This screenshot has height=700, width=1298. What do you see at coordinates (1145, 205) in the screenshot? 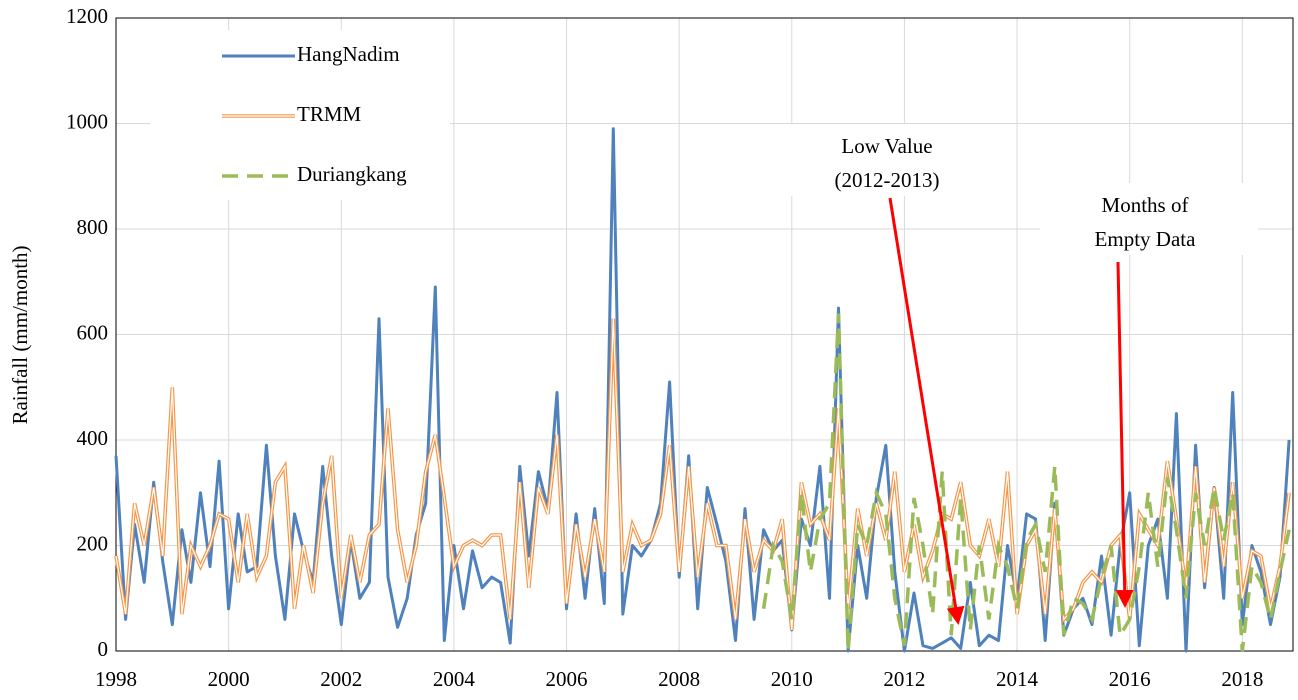
I see `annotation-text: Months of` at bounding box center [1145, 205].